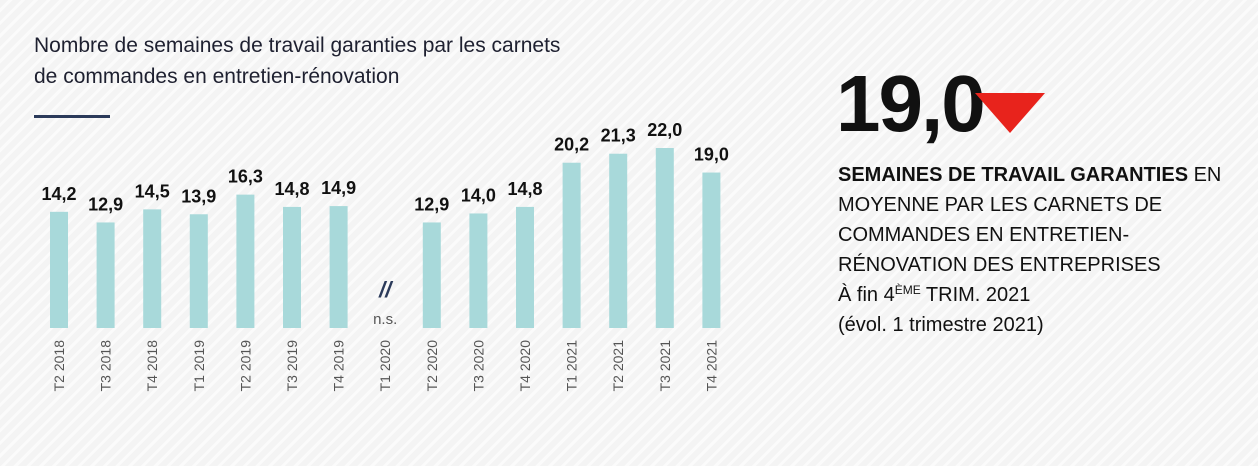 This screenshot has height=466, width=1258. Describe the element at coordinates (618, 136) in the screenshot. I see `value-label: 21,3` at that location.